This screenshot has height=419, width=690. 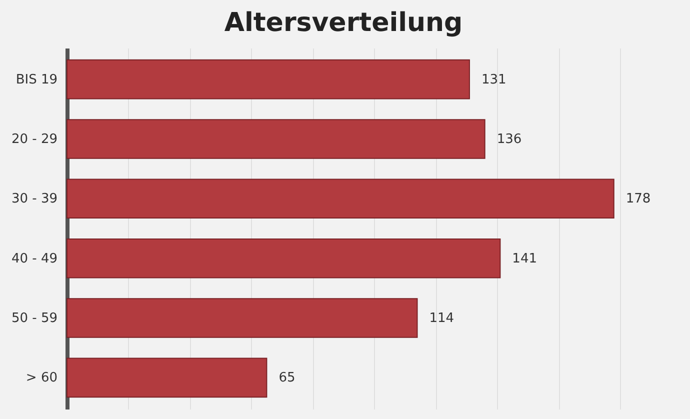 What do you see at coordinates (287, 378) in the screenshot?
I see `data-label: 65` at bounding box center [287, 378].